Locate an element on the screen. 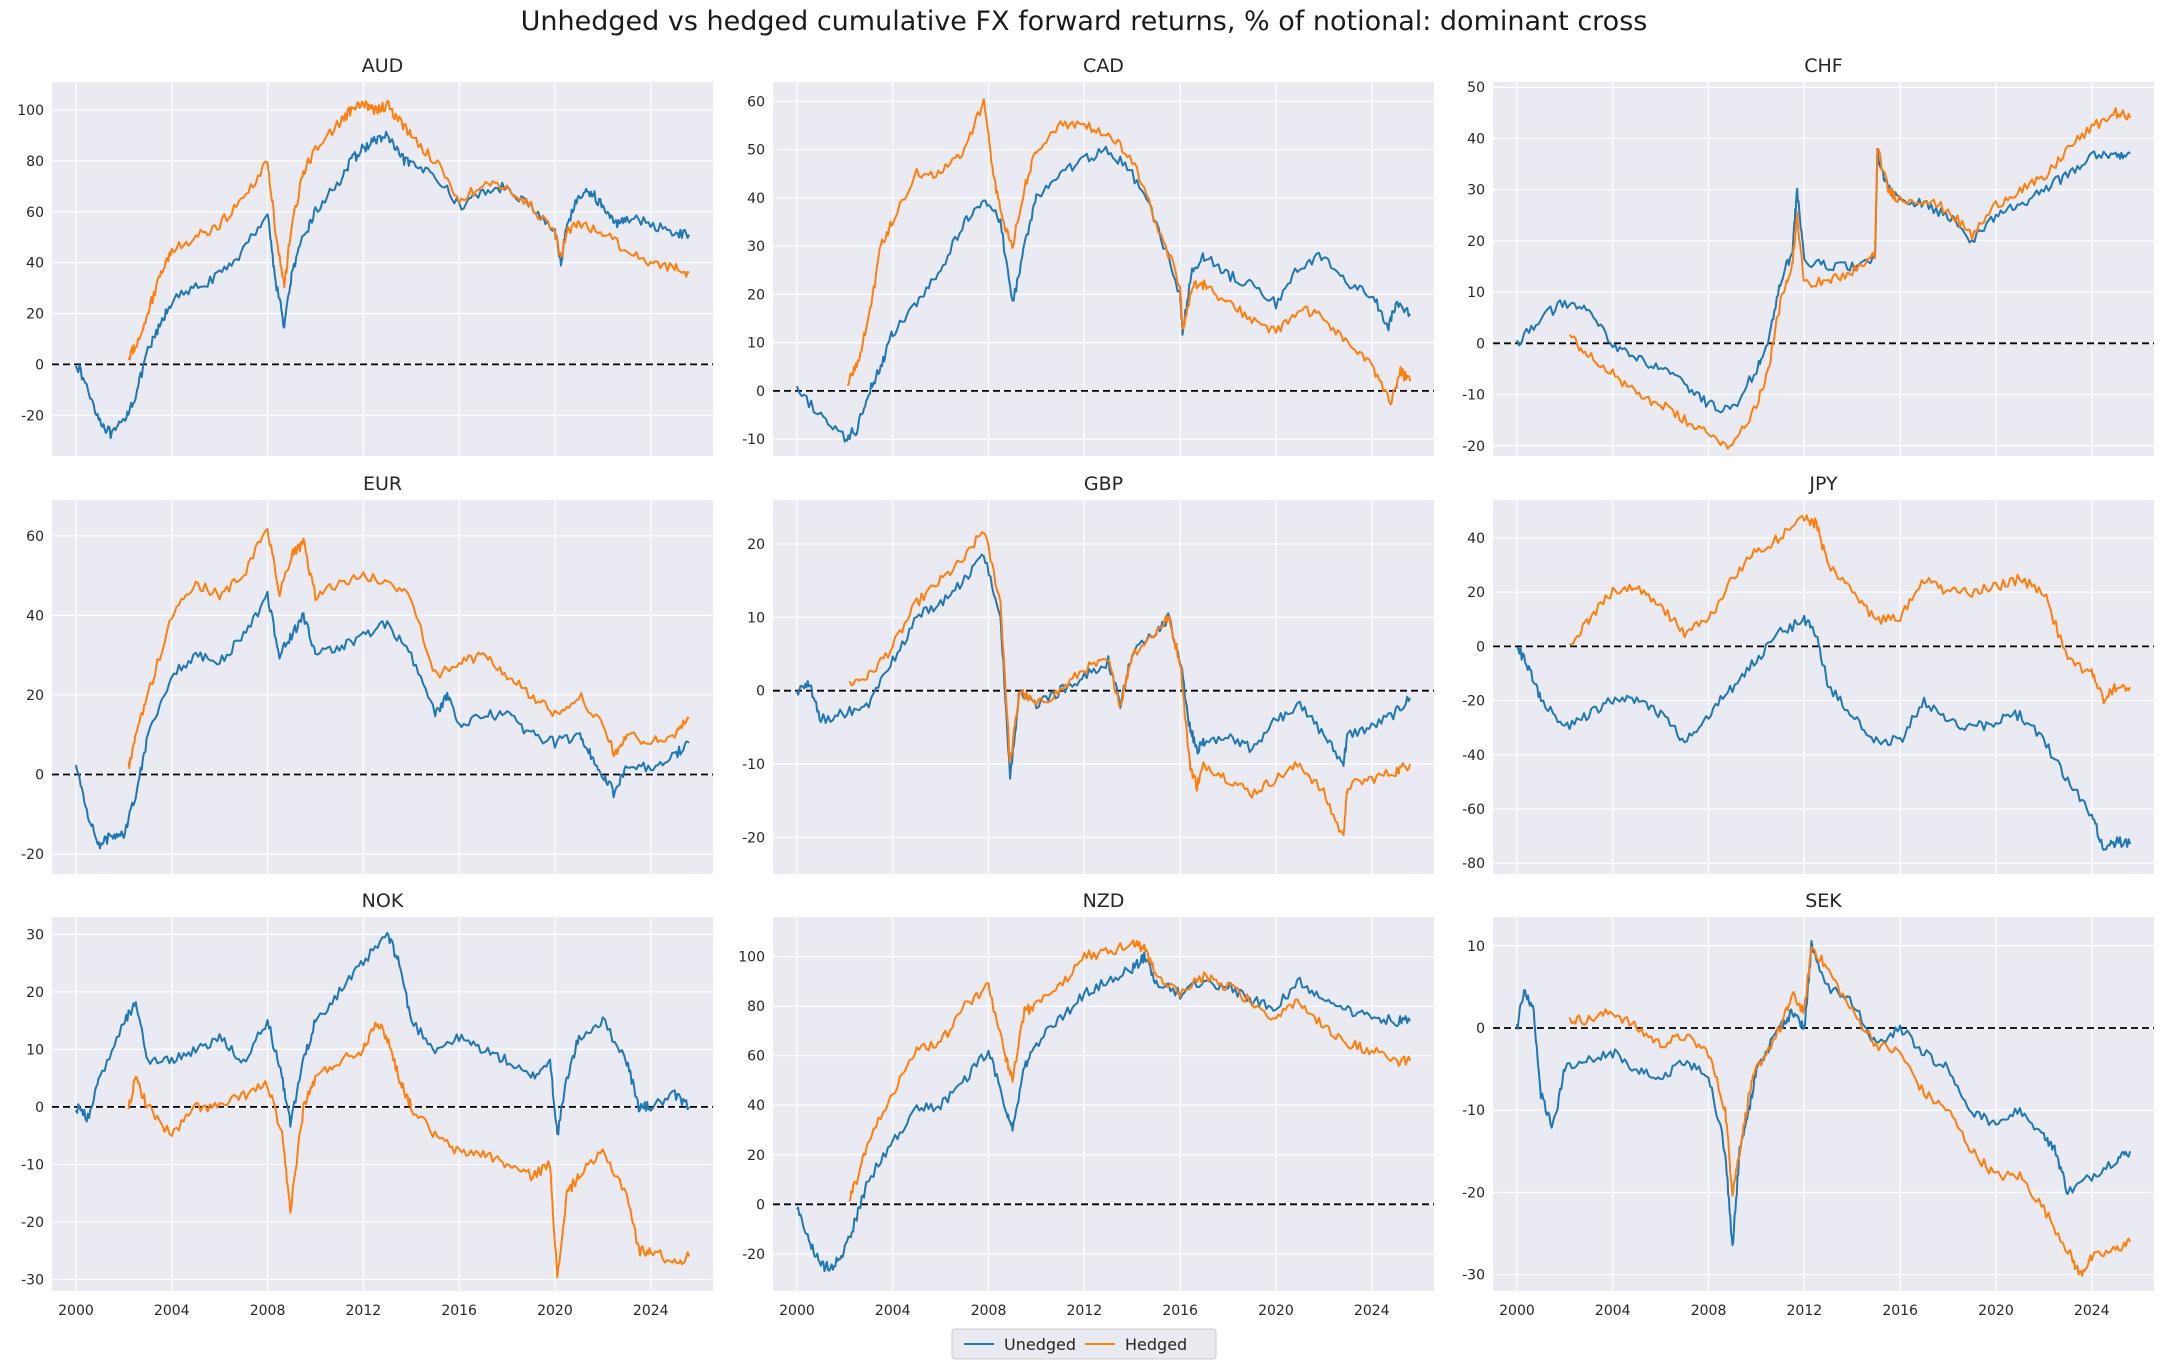 The width and height of the screenshot is (2168, 1368). panel-jpy: -80 -60 -40 -20 0 20 40 JPY is located at coordinates (1808, 673).